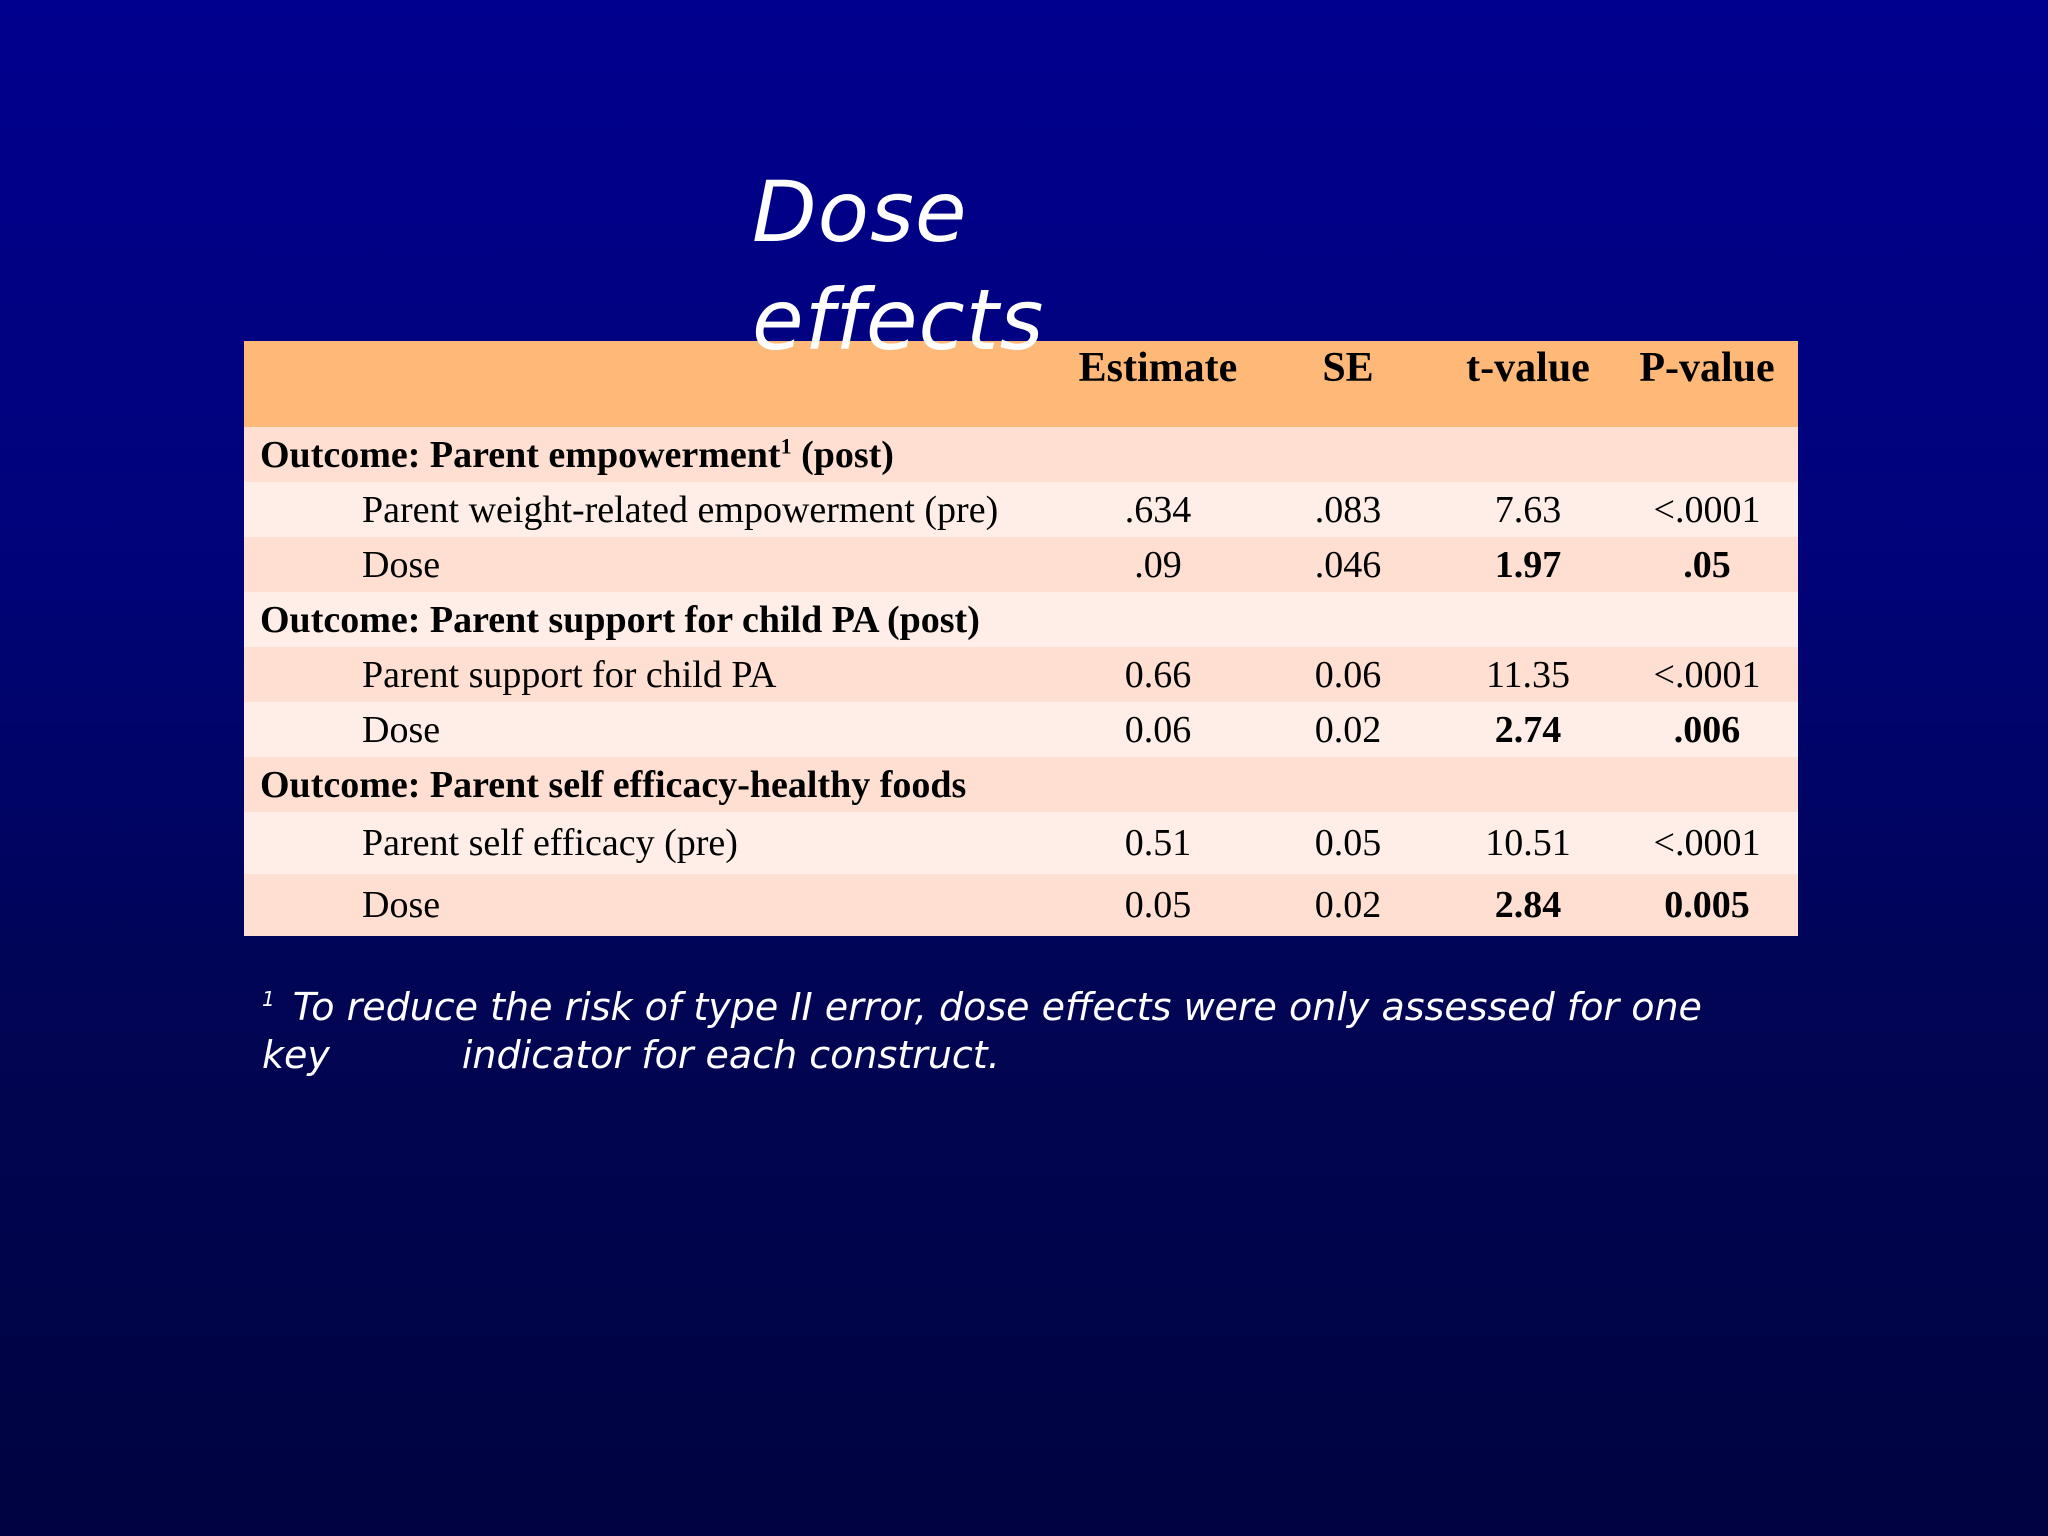 Image resolution: width=2048 pixels, height=1536 pixels. What do you see at coordinates (569, 674) in the screenshot?
I see `row-label: Parent support for child PA` at bounding box center [569, 674].